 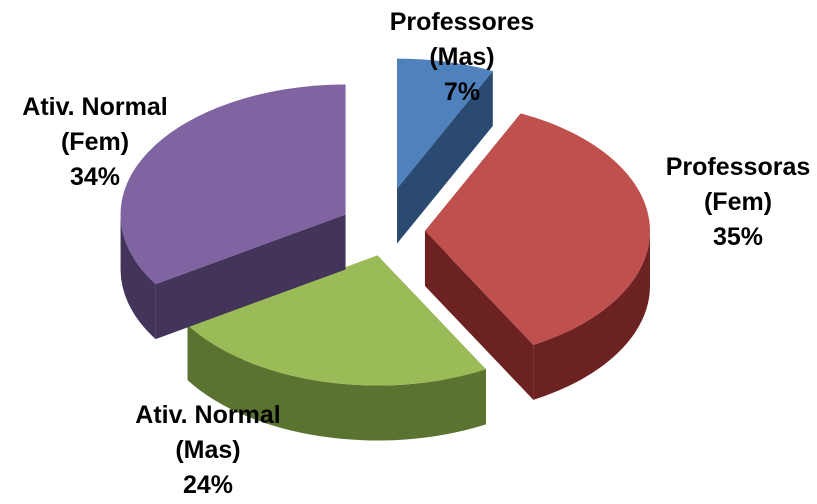 I want to click on pie-slice-professores-mas, so click(x=444, y=151).